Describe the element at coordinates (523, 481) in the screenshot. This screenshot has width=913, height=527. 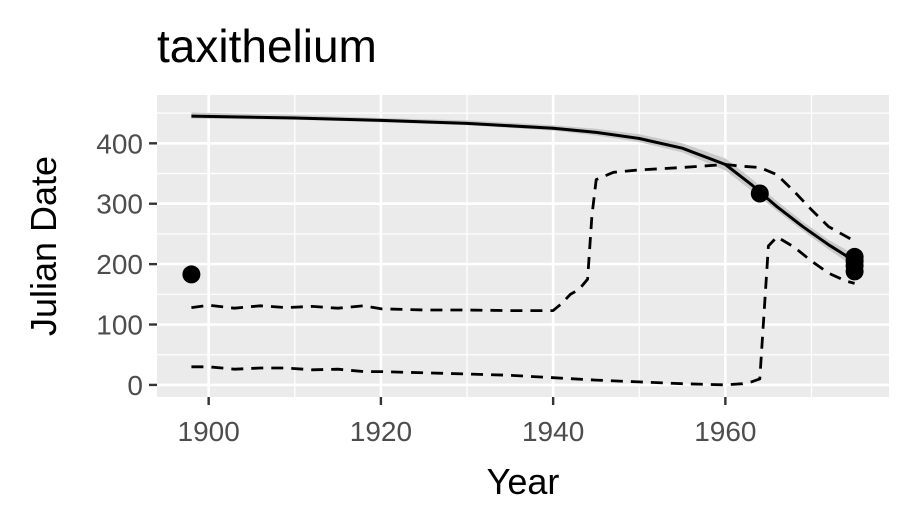
I see `x-axis-title: Year` at that location.